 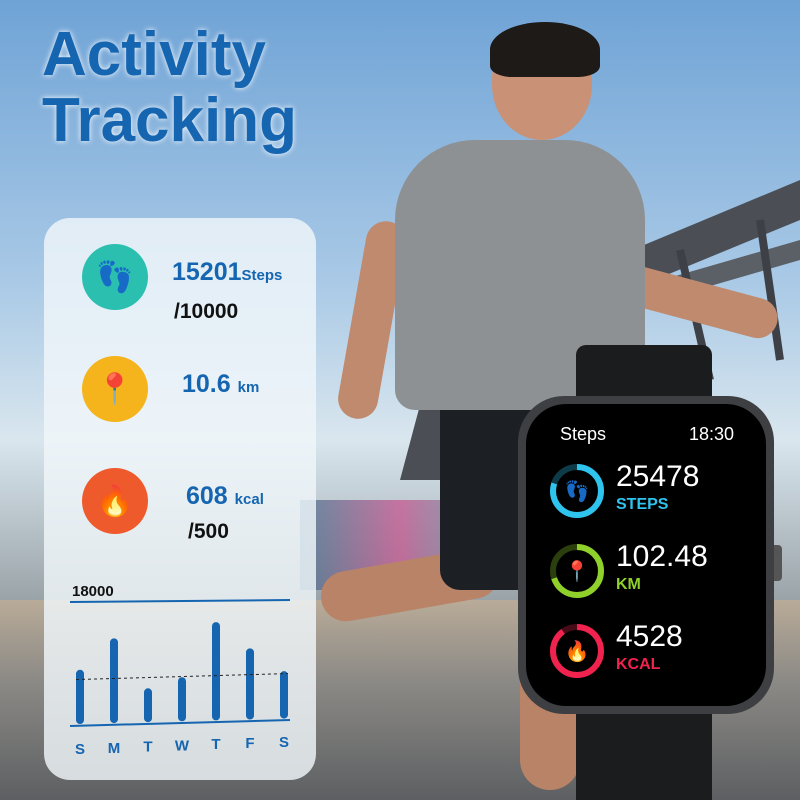 I want to click on watch-title: Steps, so click(x=583, y=434).